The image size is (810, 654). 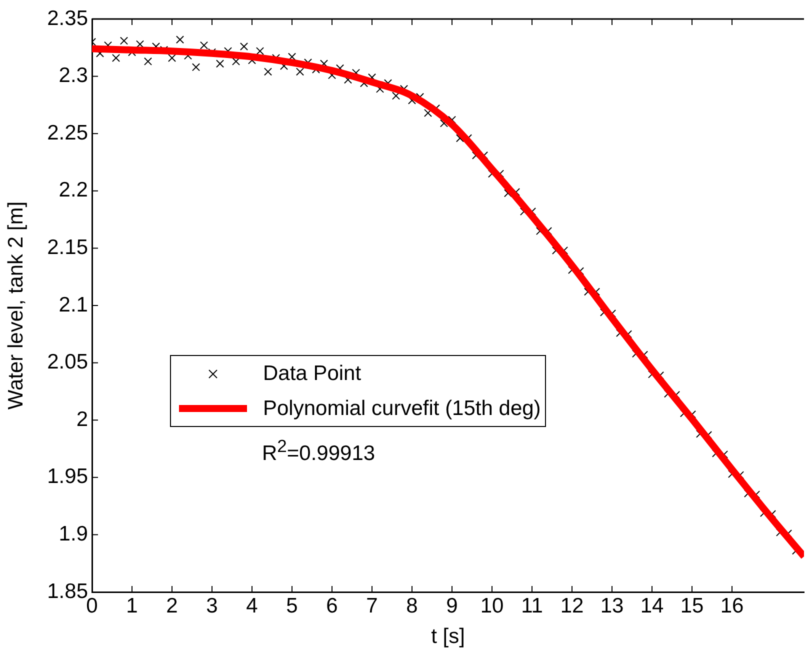 What do you see at coordinates (532, 606) in the screenshot?
I see `x-tick-label: 11` at bounding box center [532, 606].